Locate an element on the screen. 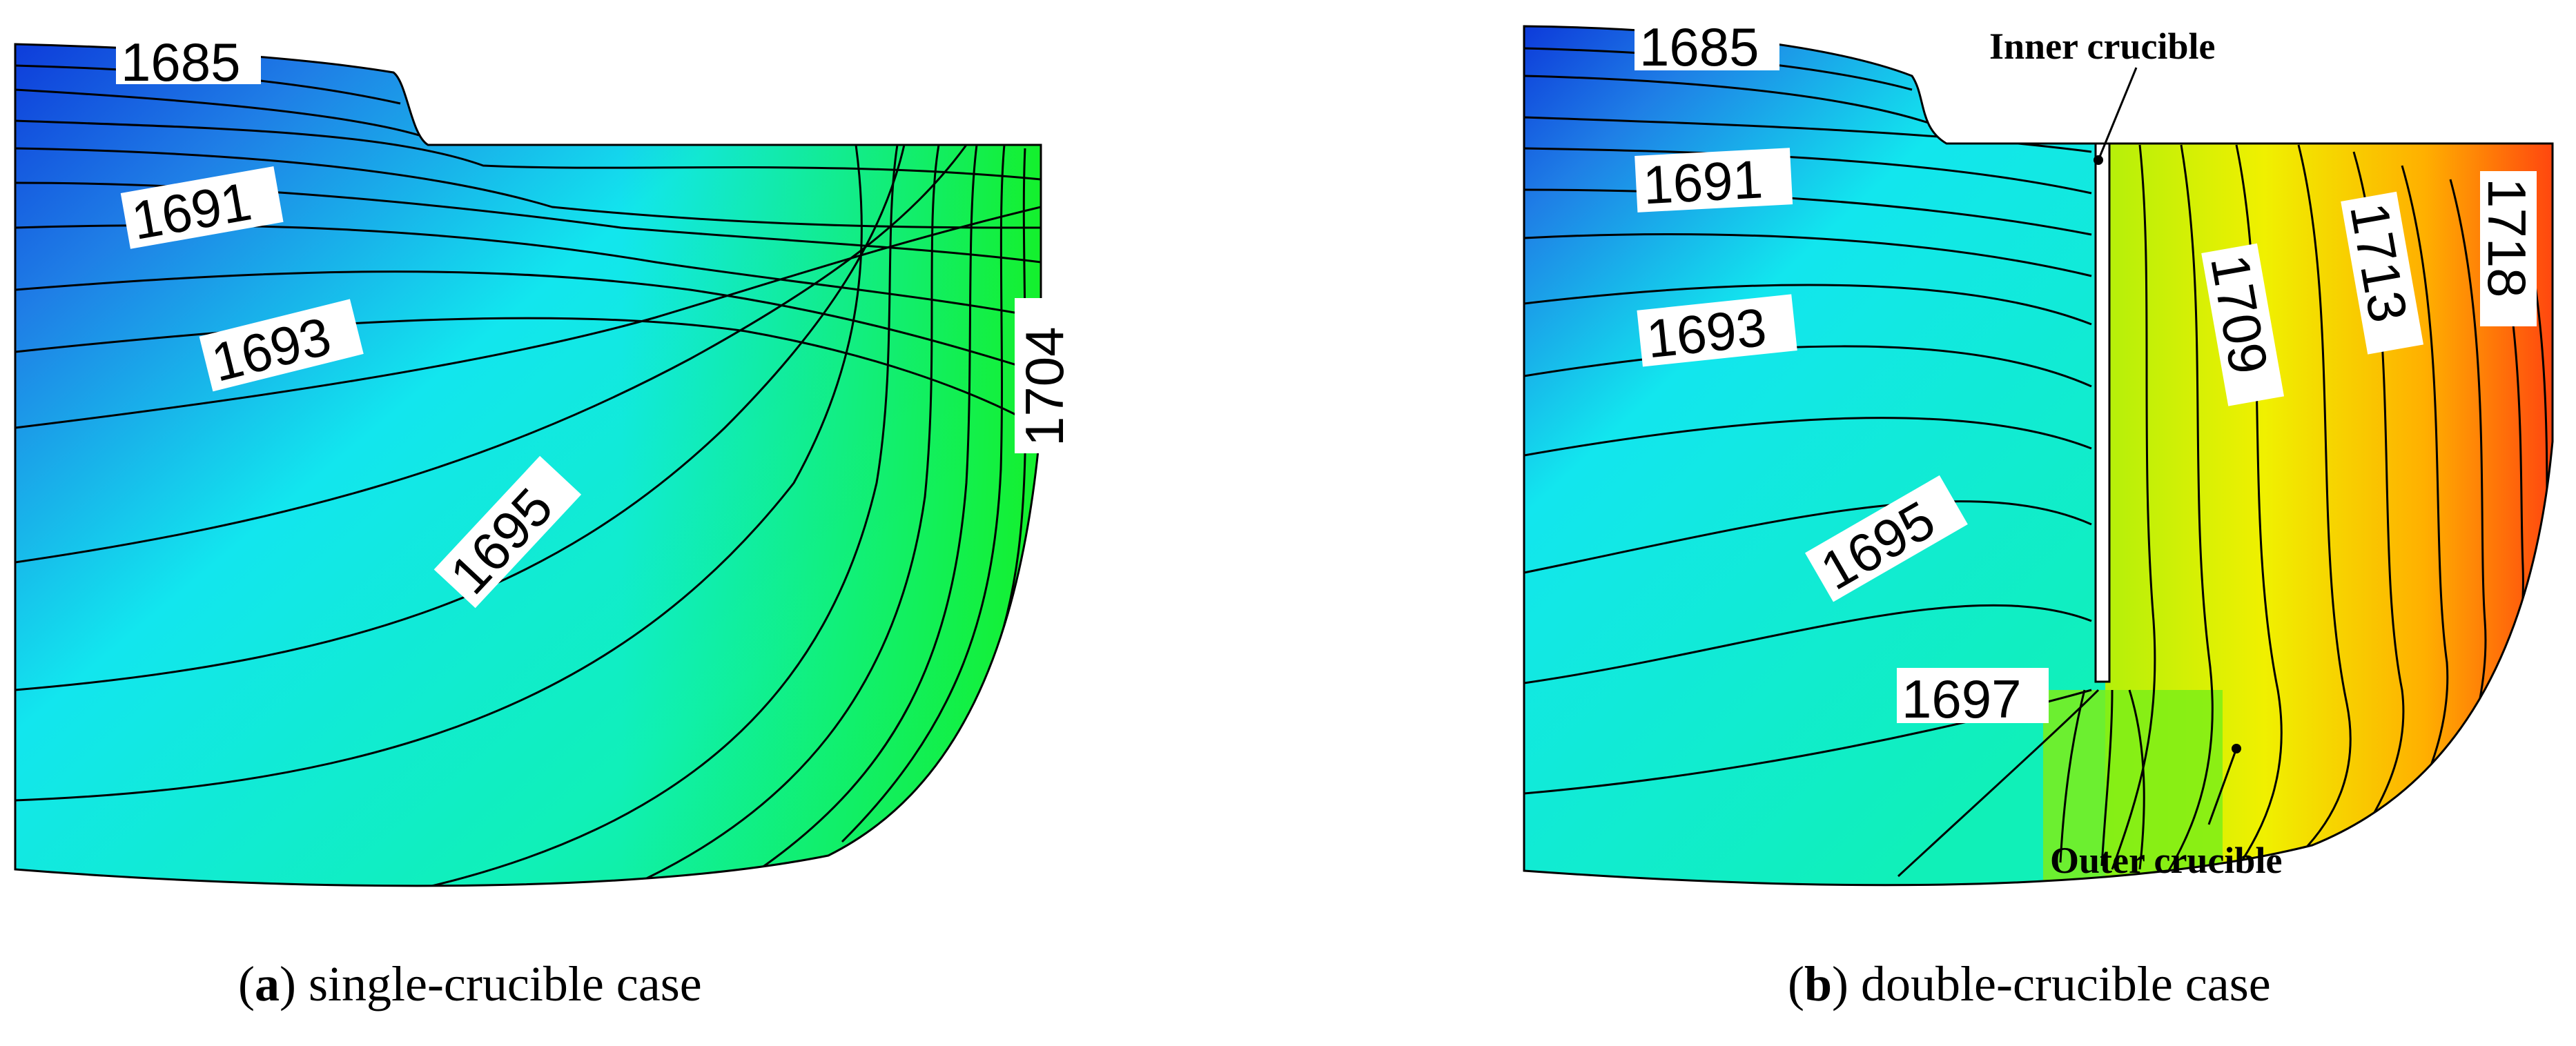 This screenshot has width=2576, height=1046. contour-label-1693-b: 1693 is located at coordinates (1717, 332).